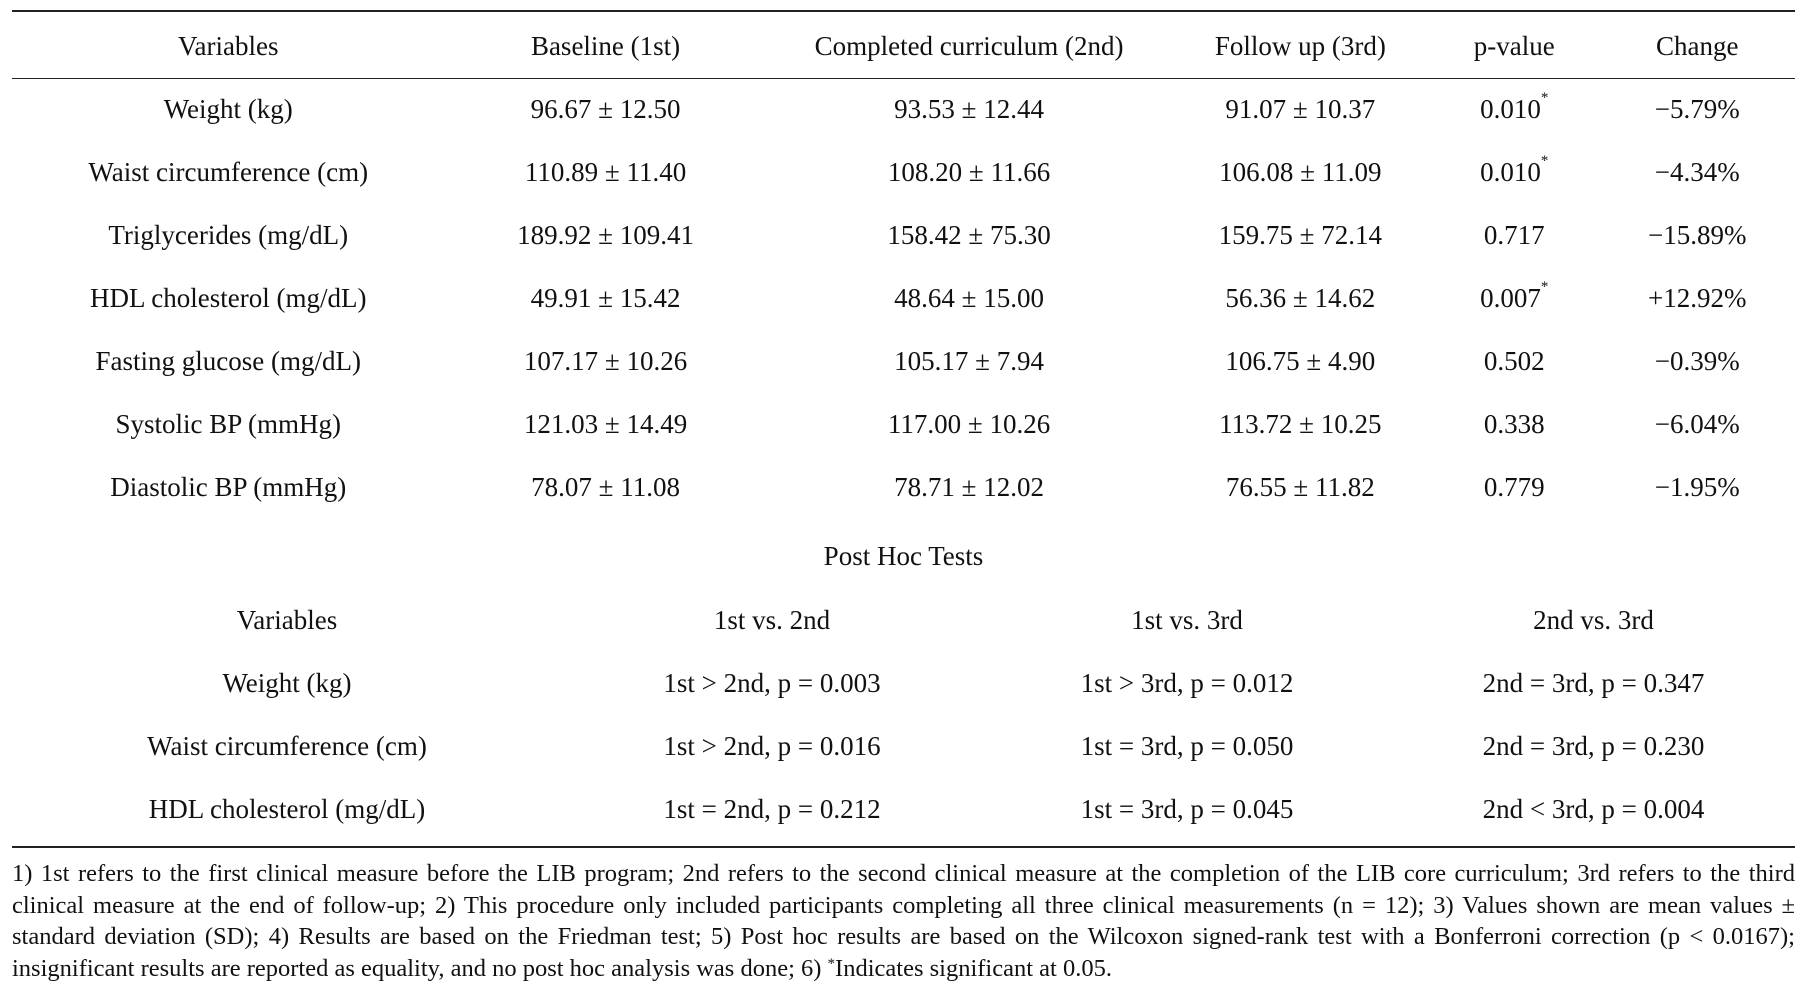 This screenshot has width=1802, height=988. What do you see at coordinates (1187, 683) in the screenshot?
I see `posthoc-1st-vs-3rd-cell: 1st > 3rd, p = 0.012` at bounding box center [1187, 683].